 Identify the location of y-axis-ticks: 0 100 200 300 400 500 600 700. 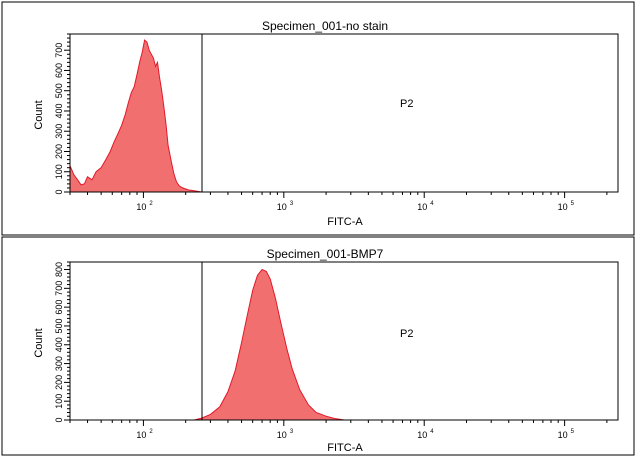
(62, 114).